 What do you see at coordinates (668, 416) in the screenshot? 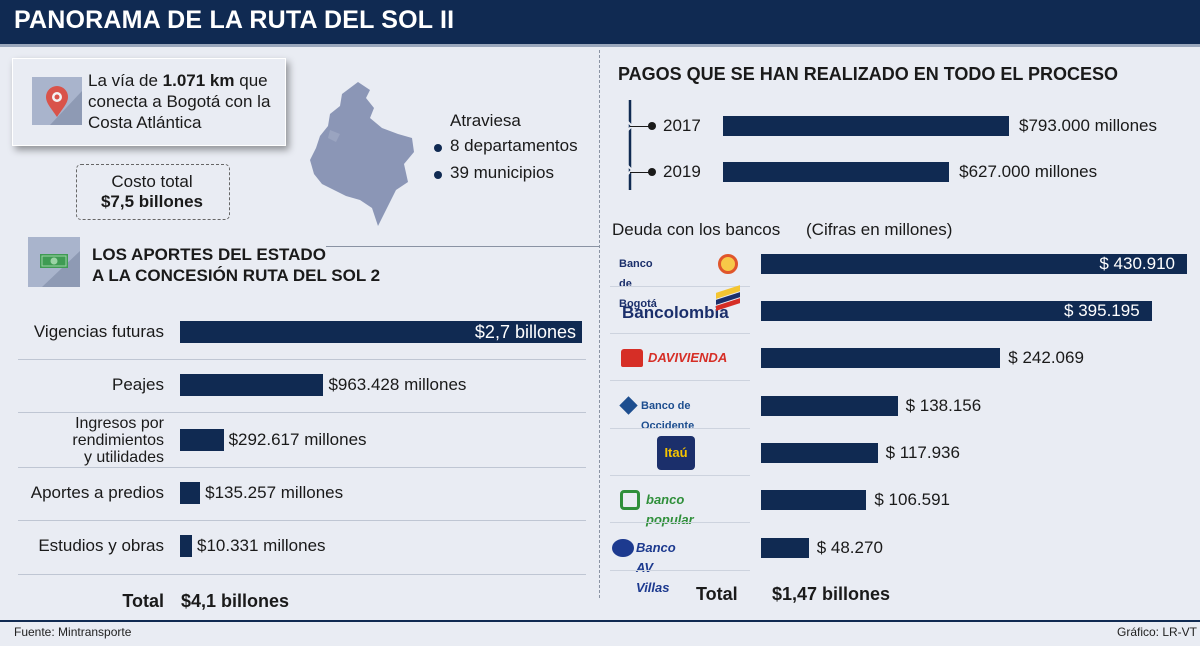
I see `bank-logo-text: Banco de Occidente` at bounding box center [668, 416].